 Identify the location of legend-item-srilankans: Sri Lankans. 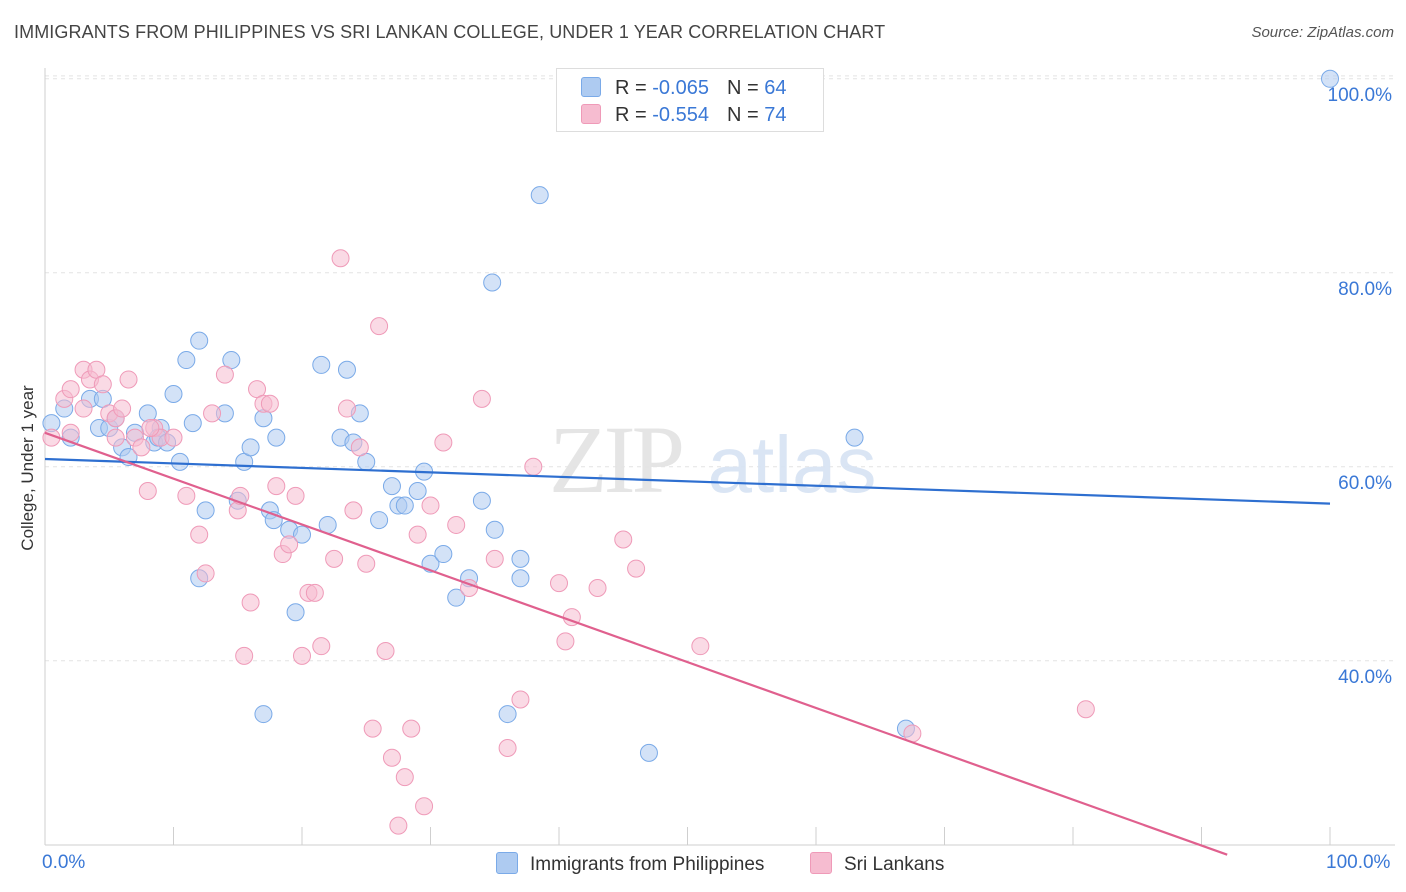
(877, 864).